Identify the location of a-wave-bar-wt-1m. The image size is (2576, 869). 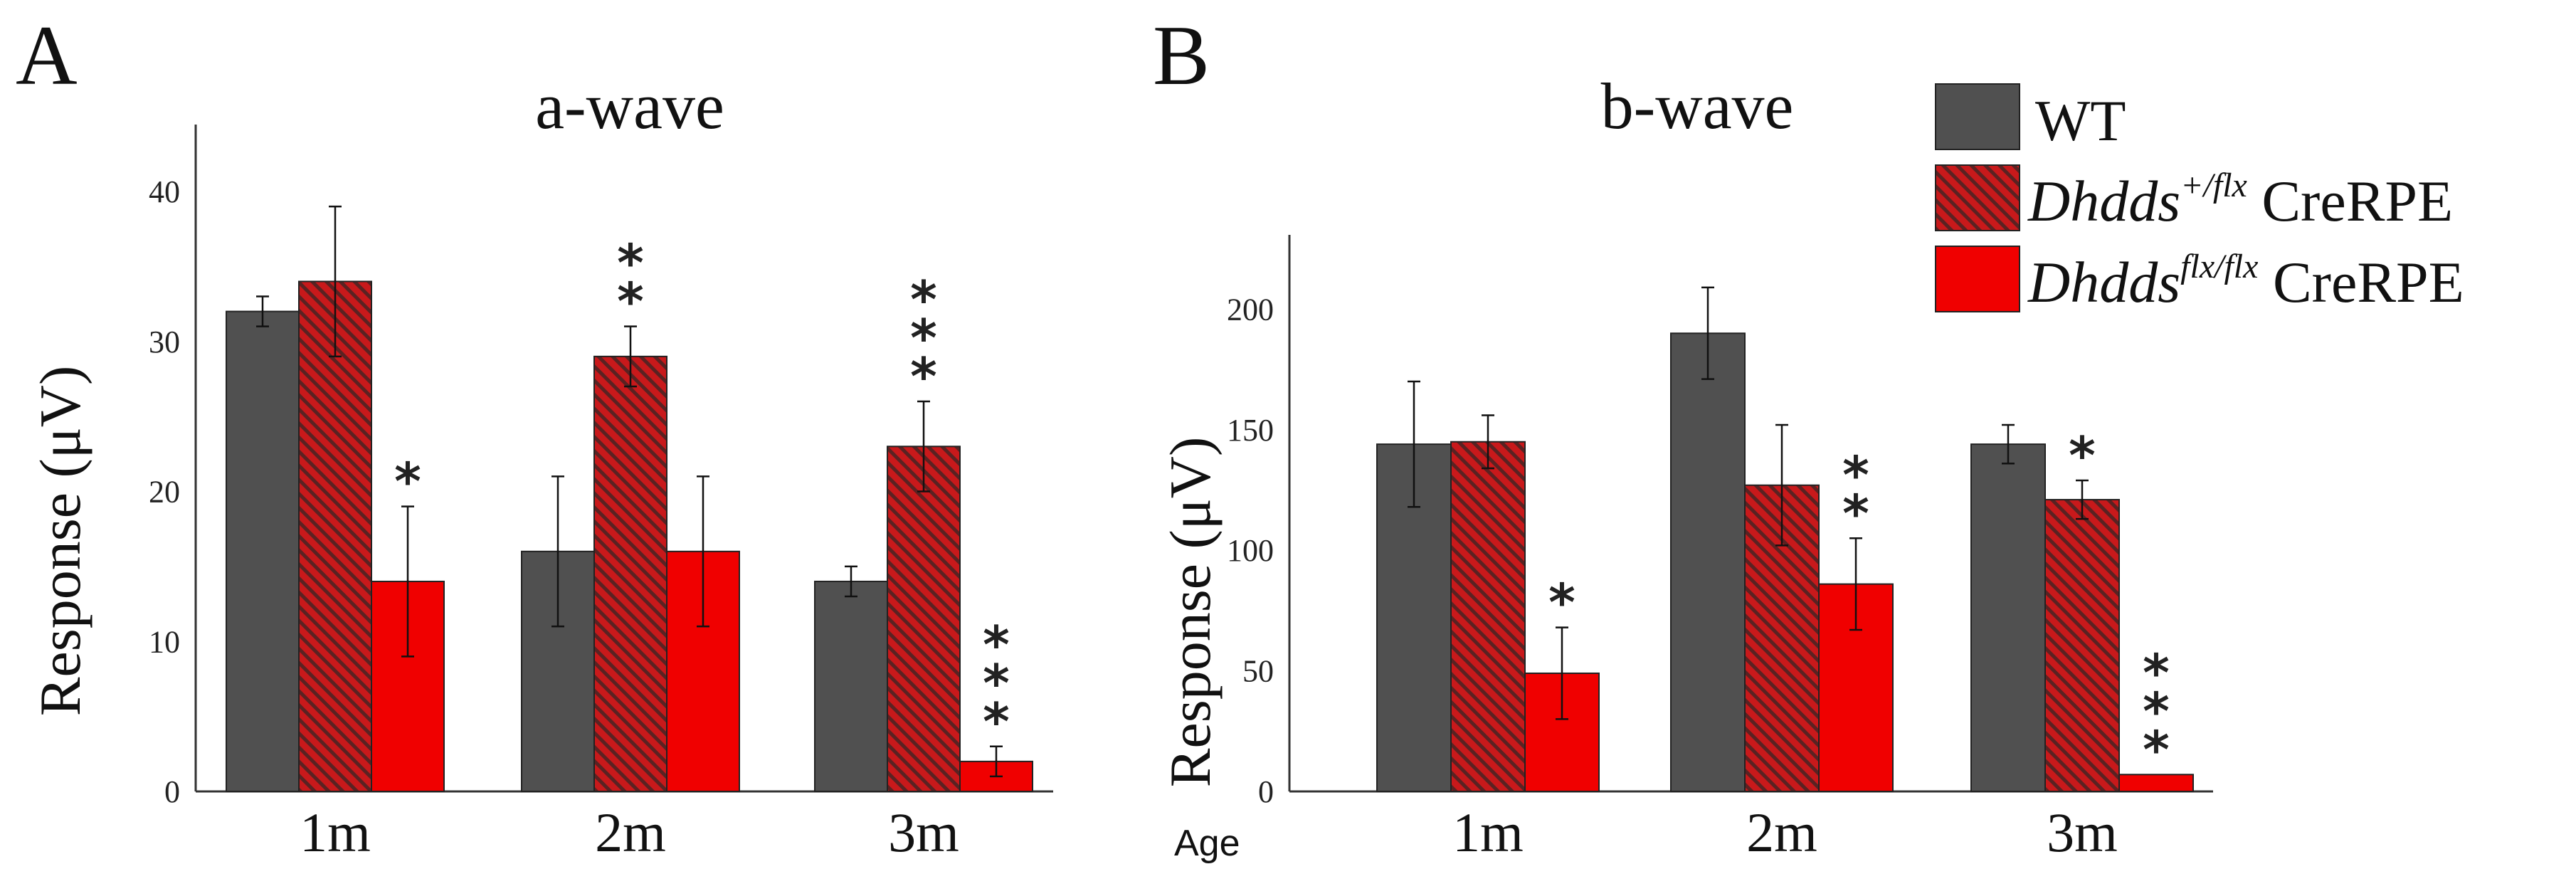
(263, 551).